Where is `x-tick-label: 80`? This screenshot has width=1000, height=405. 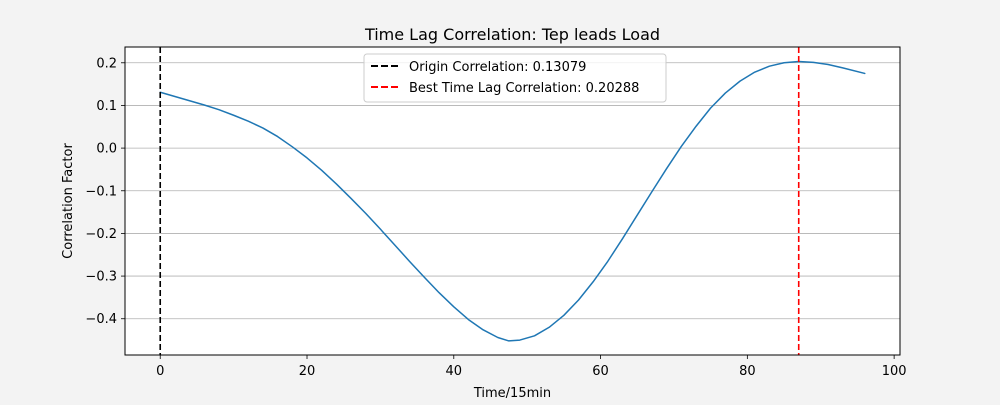
x-tick-label: 80 is located at coordinates (747, 371).